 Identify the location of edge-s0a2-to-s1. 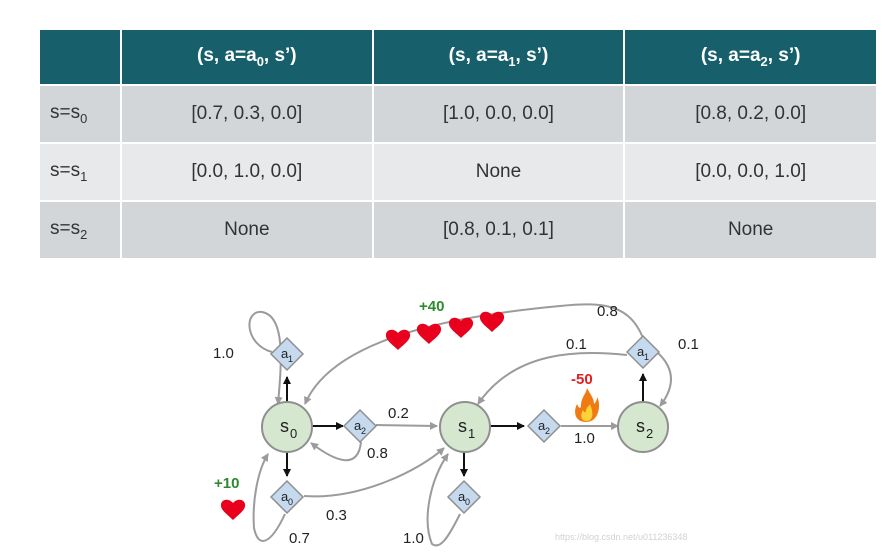
(406, 425).